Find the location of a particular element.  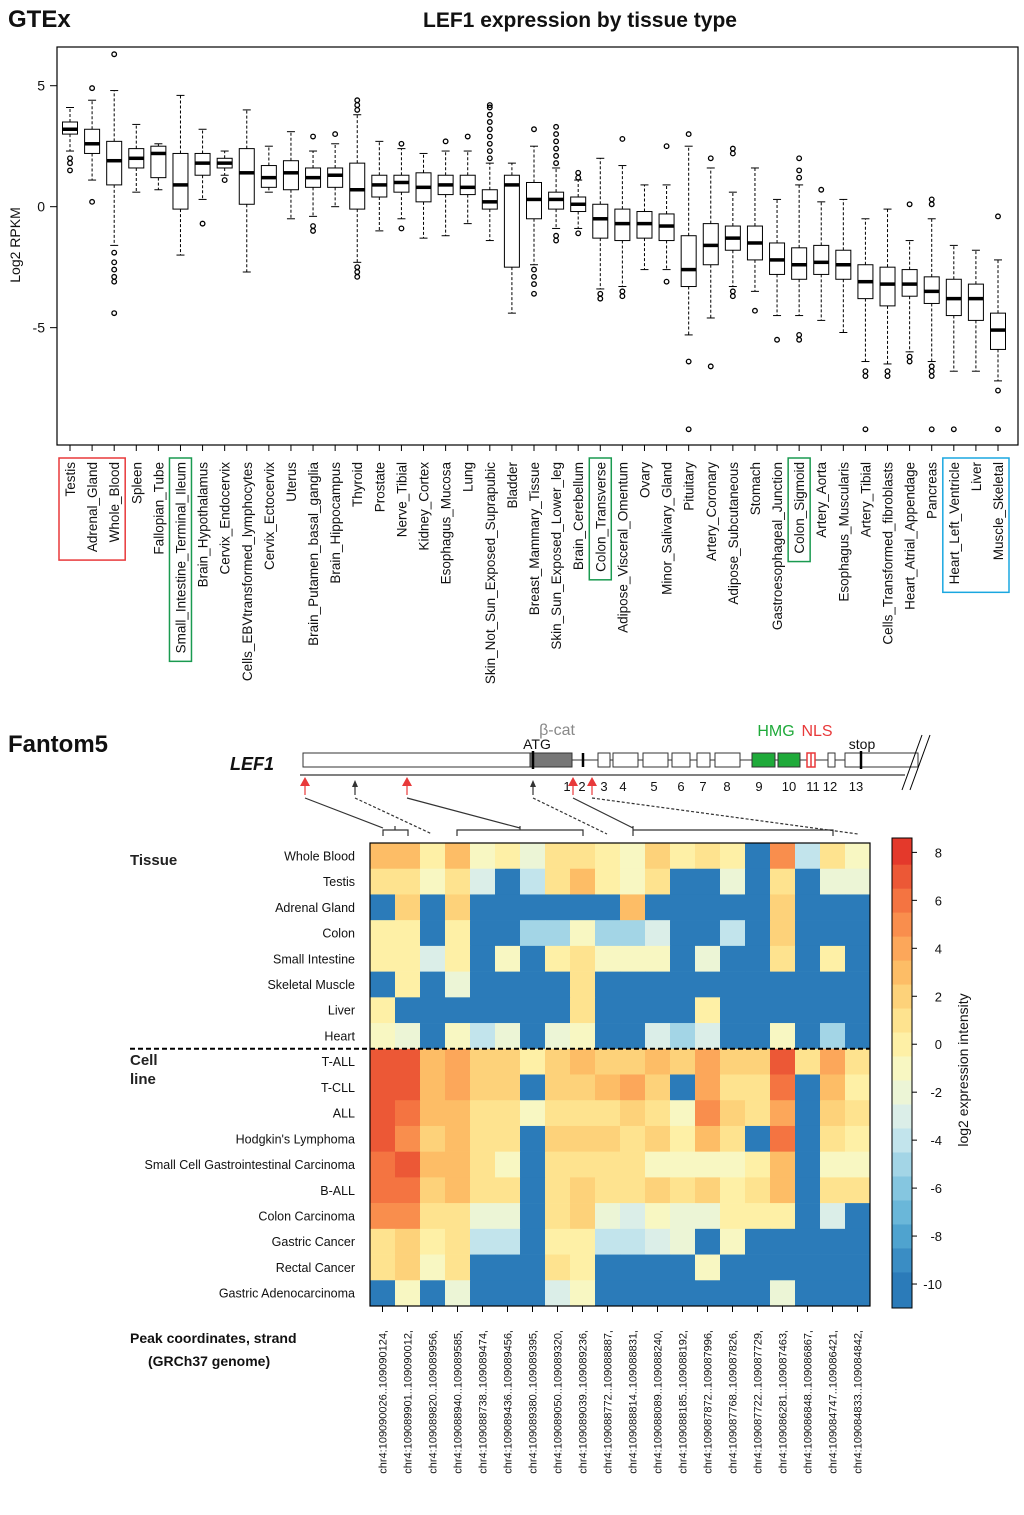

row-label: Gastric Cancer is located at coordinates (313, 1242).